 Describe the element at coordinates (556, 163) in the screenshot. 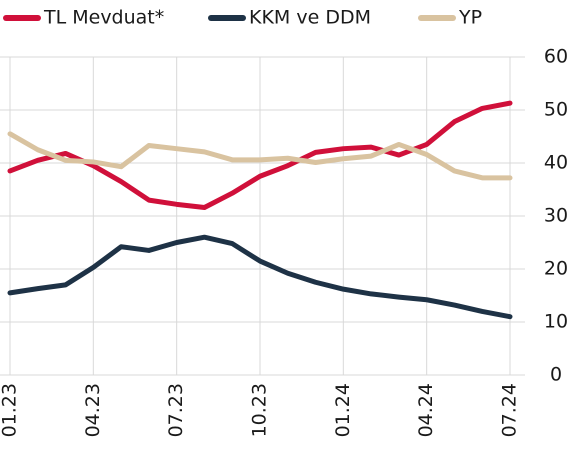

I see `y-tick-label: 40` at that location.